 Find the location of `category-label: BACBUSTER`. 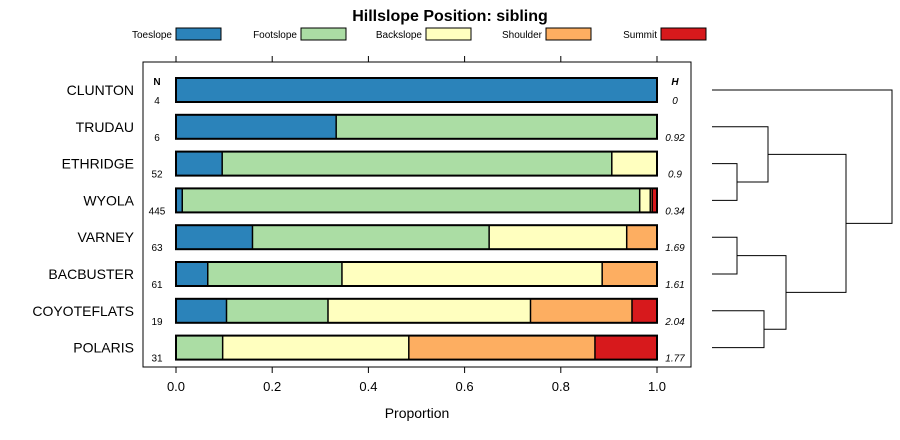

category-label: BACBUSTER is located at coordinates (91, 274).